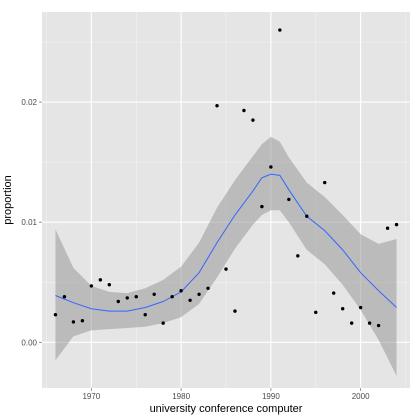 This screenshot has width=420, height=420. Describe the element at coordinates (8, 200) in the screenshot. I see `y-axis-title: proportion` at that location.